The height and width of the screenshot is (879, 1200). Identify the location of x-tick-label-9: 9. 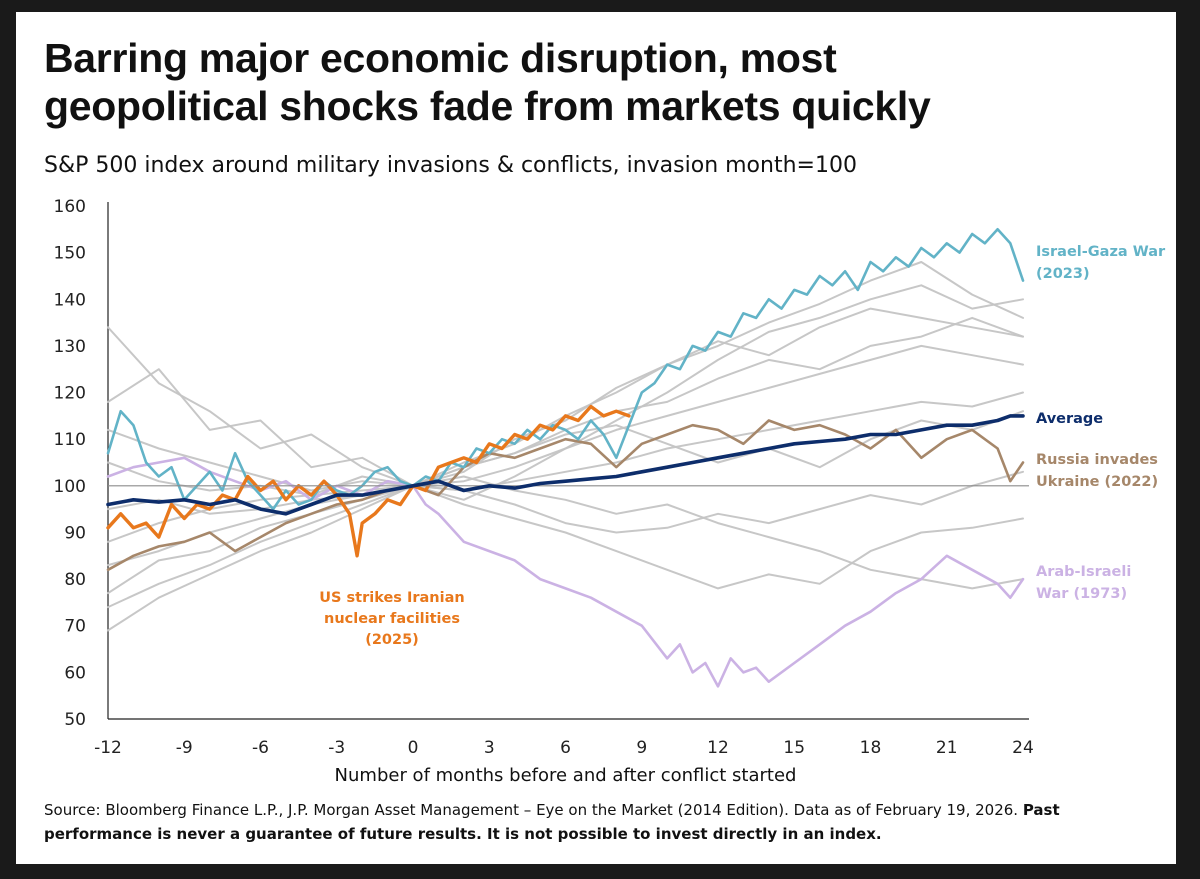
(641, 748).